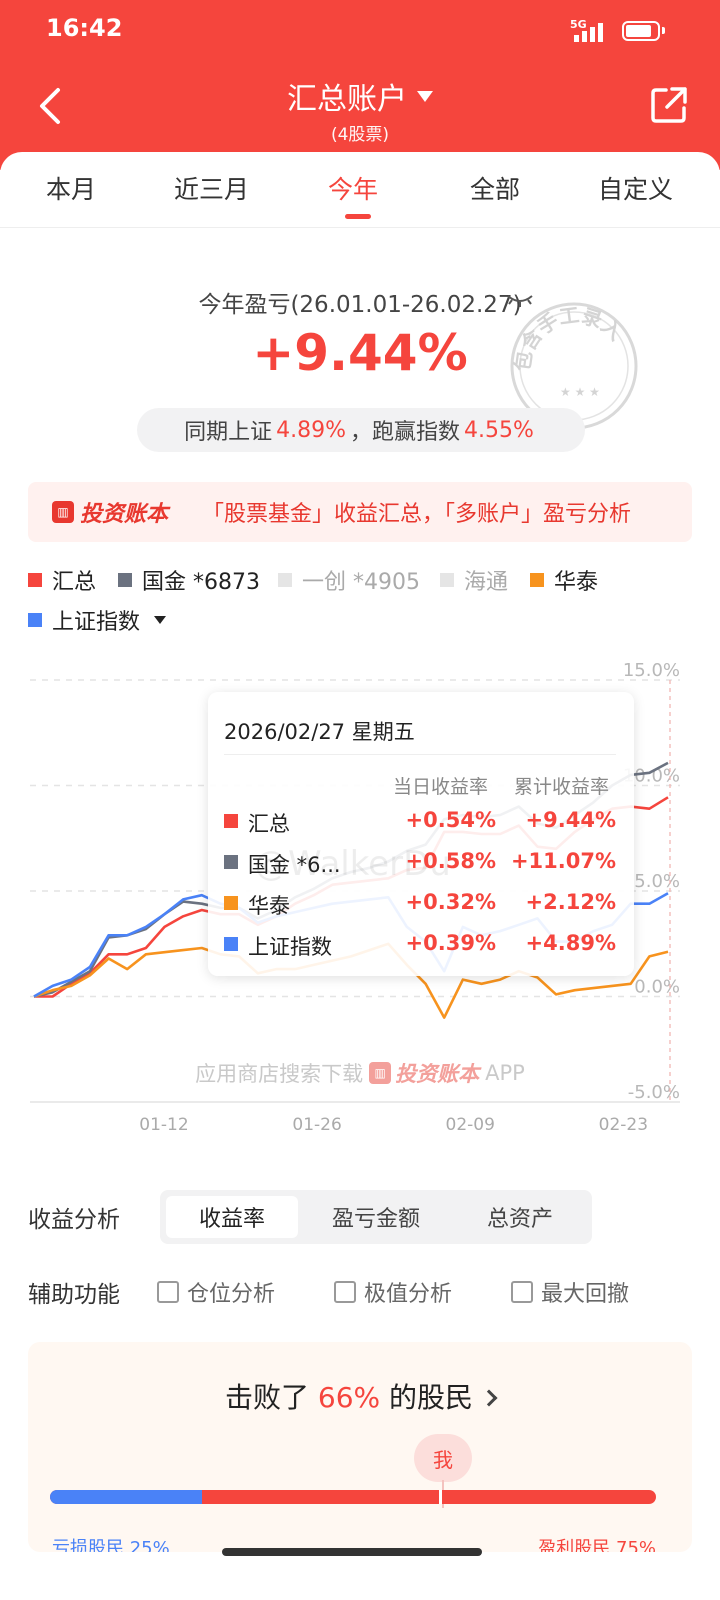  What do you see at coordinates (563, 861) in the screenshot?
I see `tooltip-cumulative: +11.07%` at bounding box center [563, 861].